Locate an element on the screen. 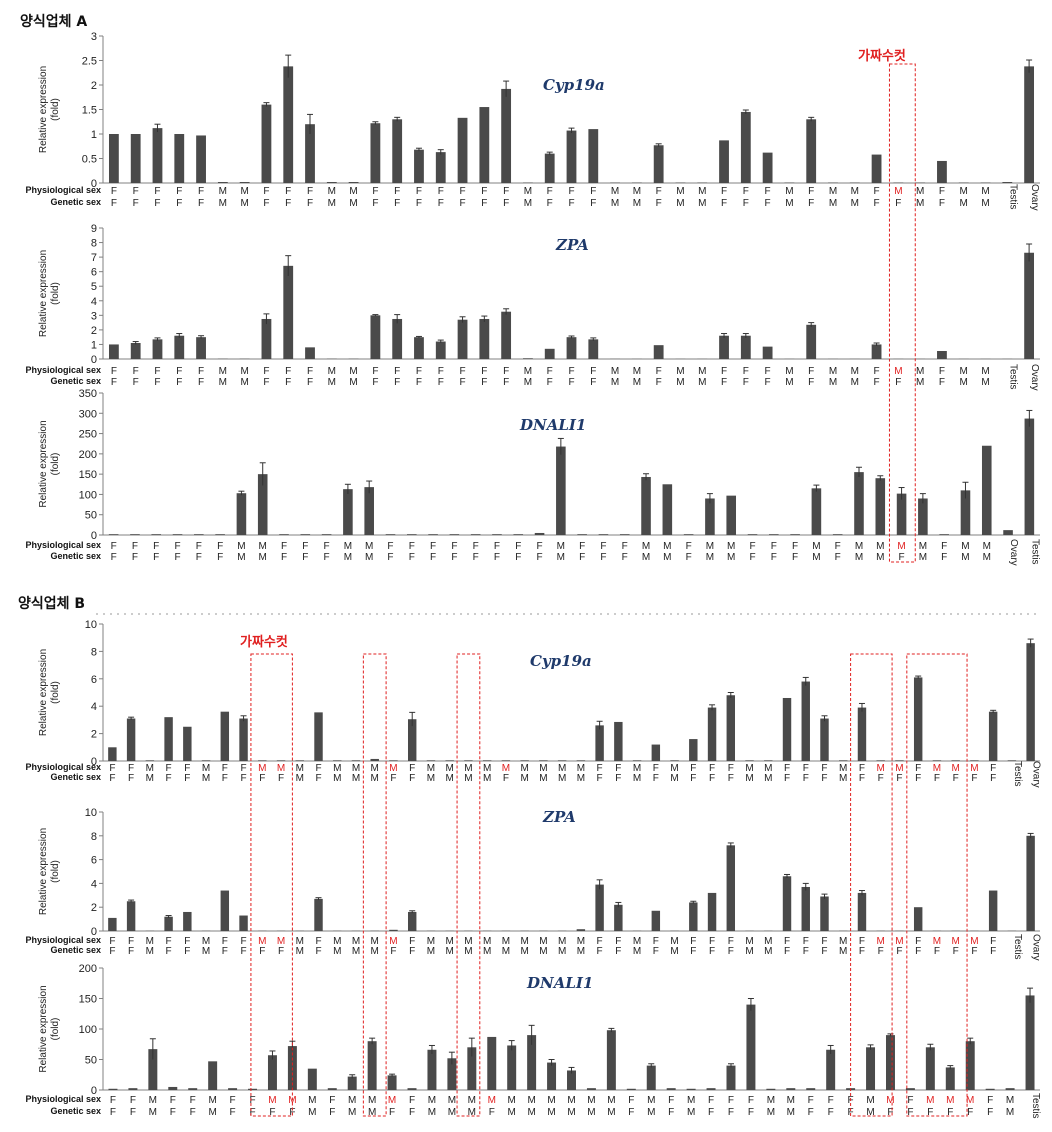  organ-tick-label: Testis is located at coordinates (1034, 552).